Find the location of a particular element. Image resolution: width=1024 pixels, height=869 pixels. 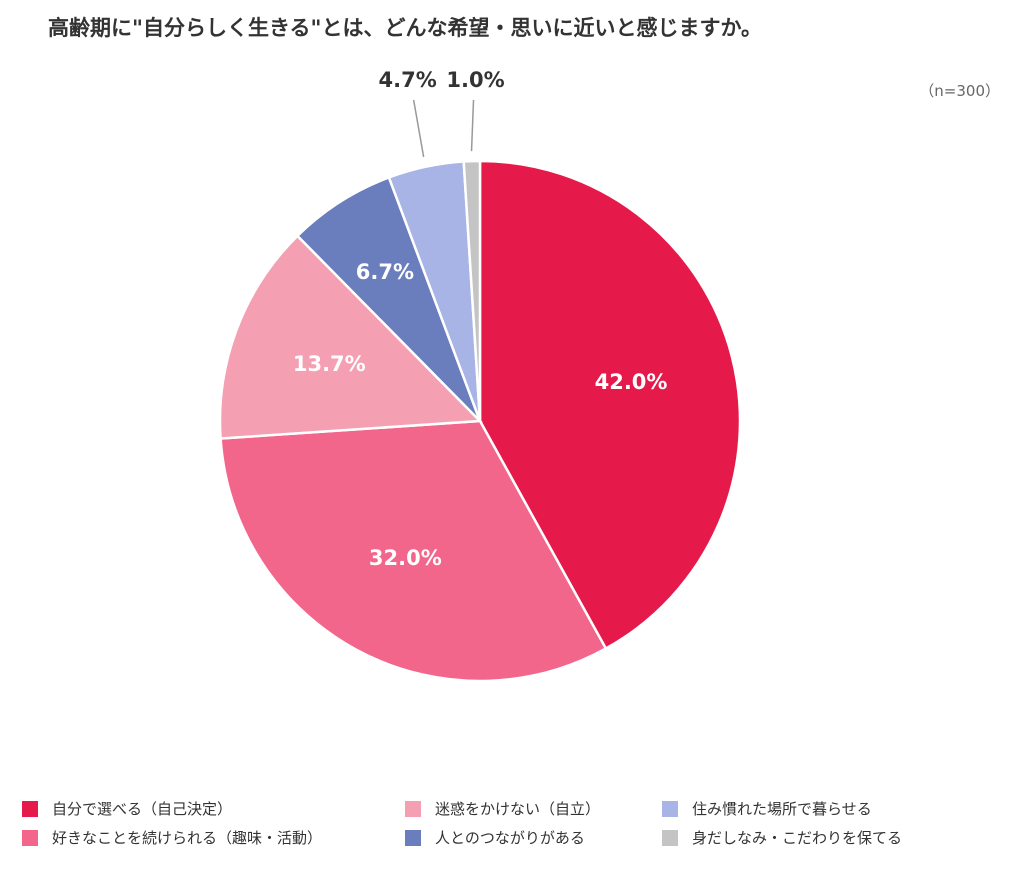

data-label: 32.0% is located at coordinates (405, 558).